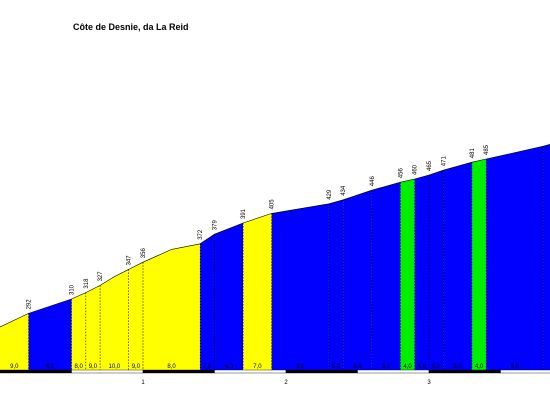 This screenshot has width=550, height=400. Describe the element at coordinates (216, 225) in the screenshot. I see `elevation-label: 379` at that location.